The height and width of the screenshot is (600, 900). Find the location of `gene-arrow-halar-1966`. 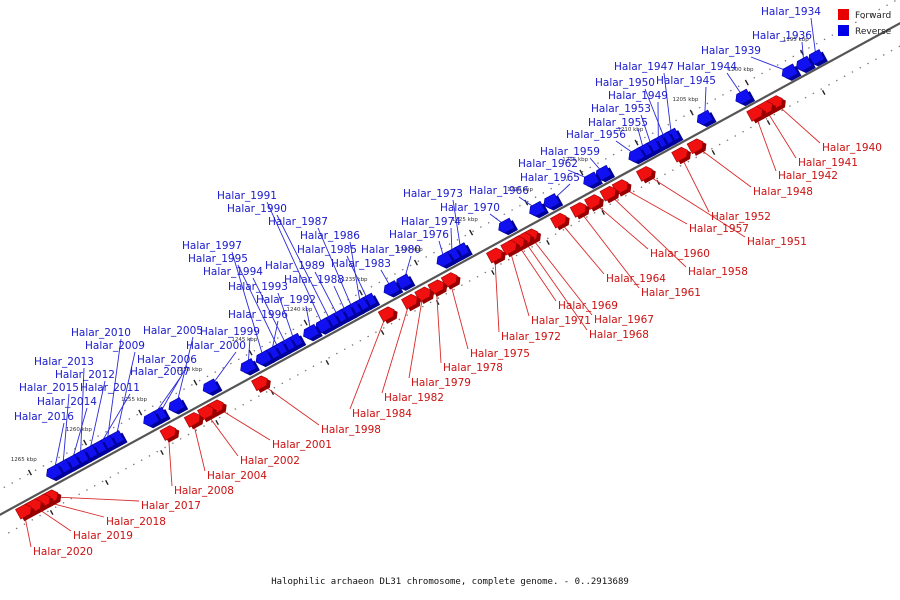

gene-arrow-halar-1966 is located at coordinates (537, 208).